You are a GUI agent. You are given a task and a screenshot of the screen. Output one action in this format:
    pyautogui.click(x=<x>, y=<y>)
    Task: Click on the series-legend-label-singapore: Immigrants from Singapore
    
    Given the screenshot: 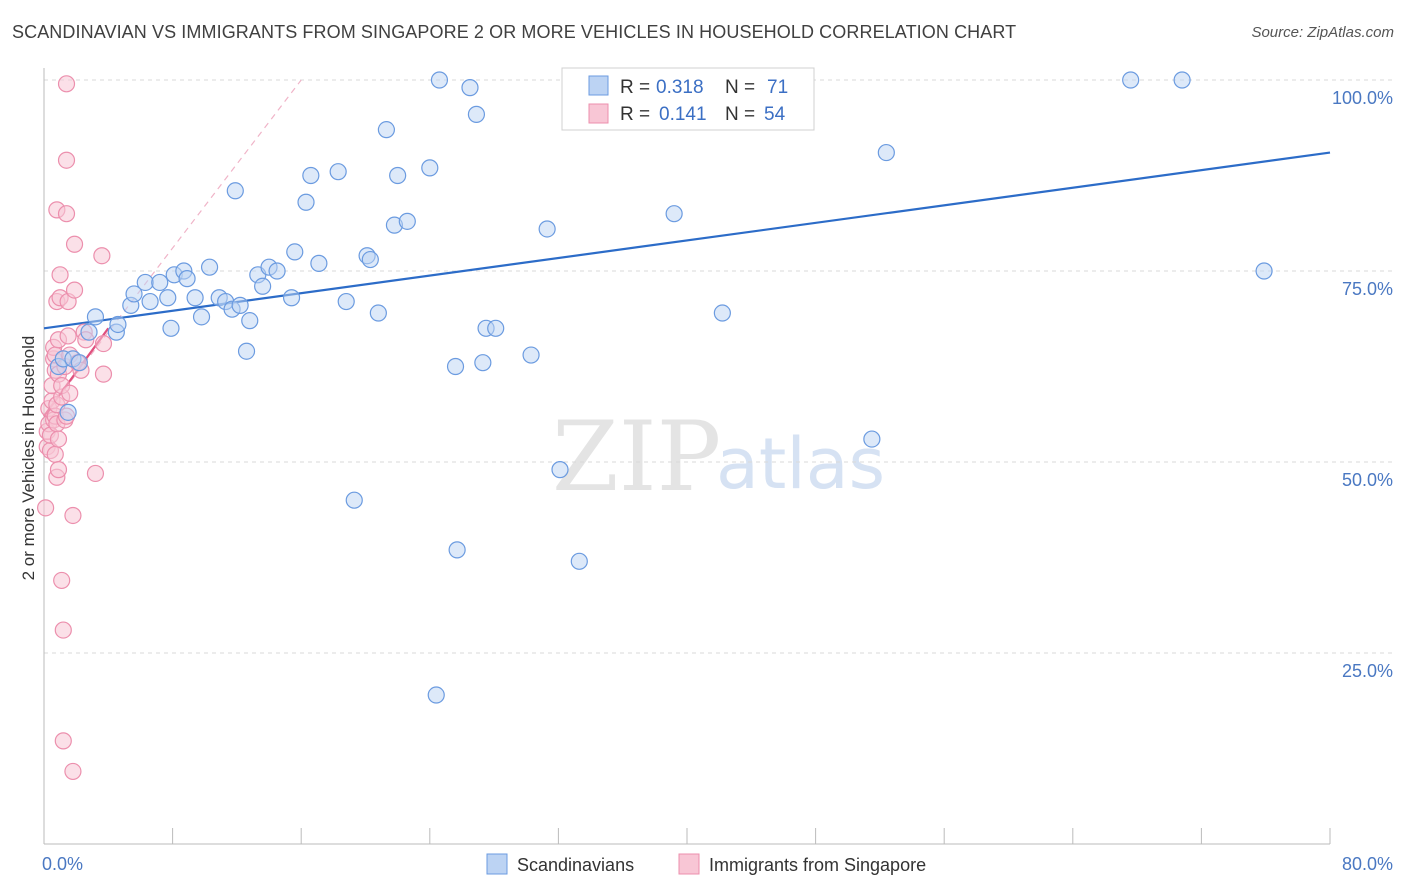 What is the action you would take?
    pyautogui.click(x=817, y=865)
    